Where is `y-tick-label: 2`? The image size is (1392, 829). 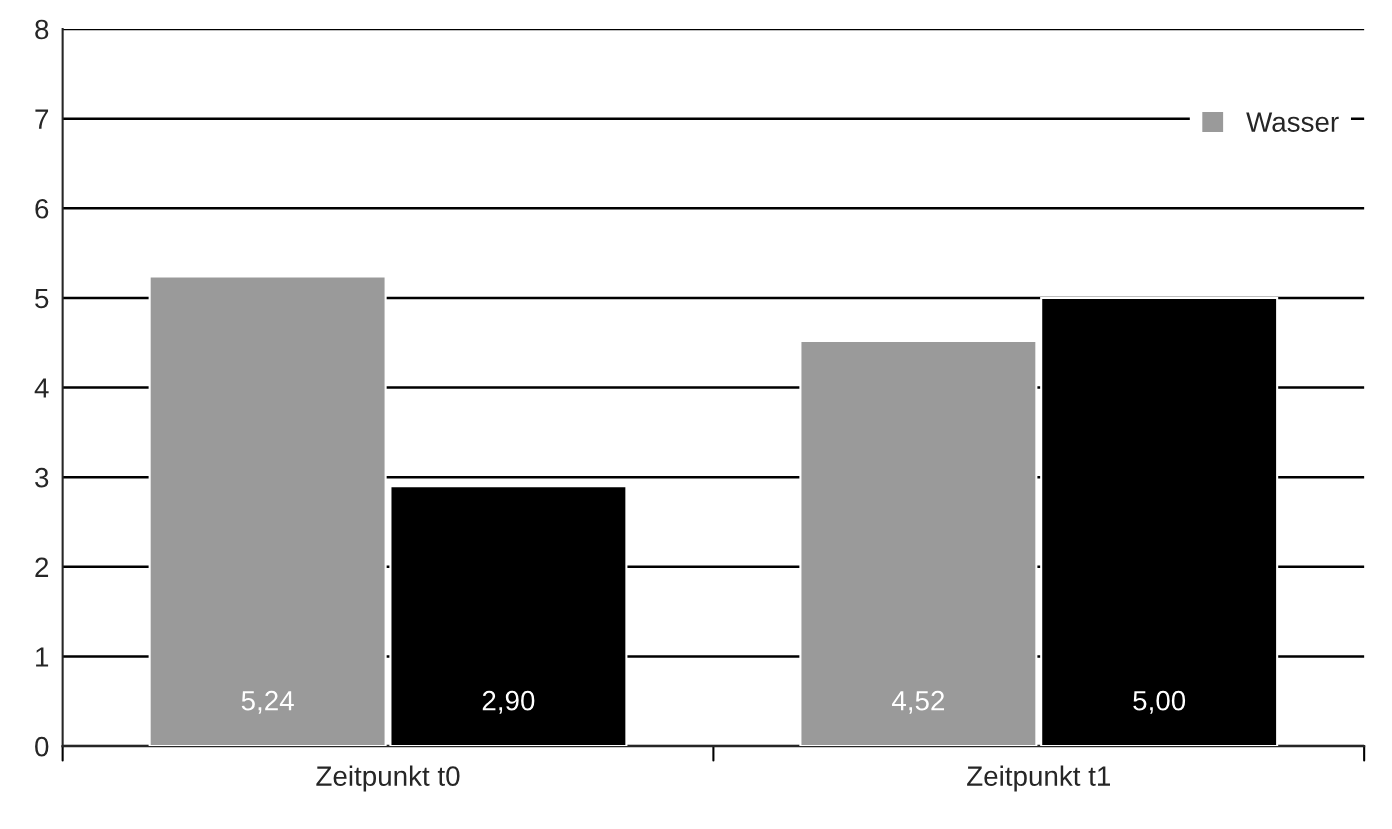
y-tick-label: 2 is located at coordinates (42, 567).